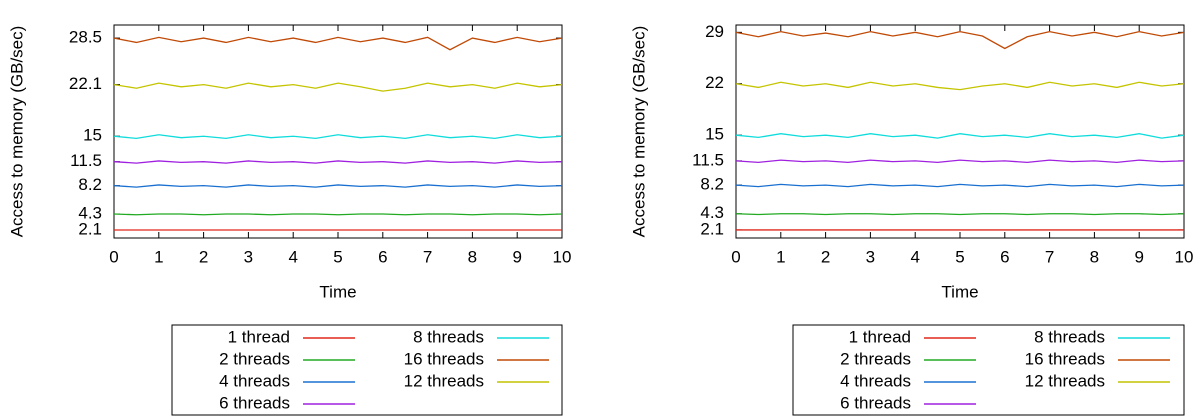 The image size is (1199, 420). What do you see at coordinates (85, 37) in the screenshot?
I see `y-tick-label: 28.5` at bounding box center [85, 37].